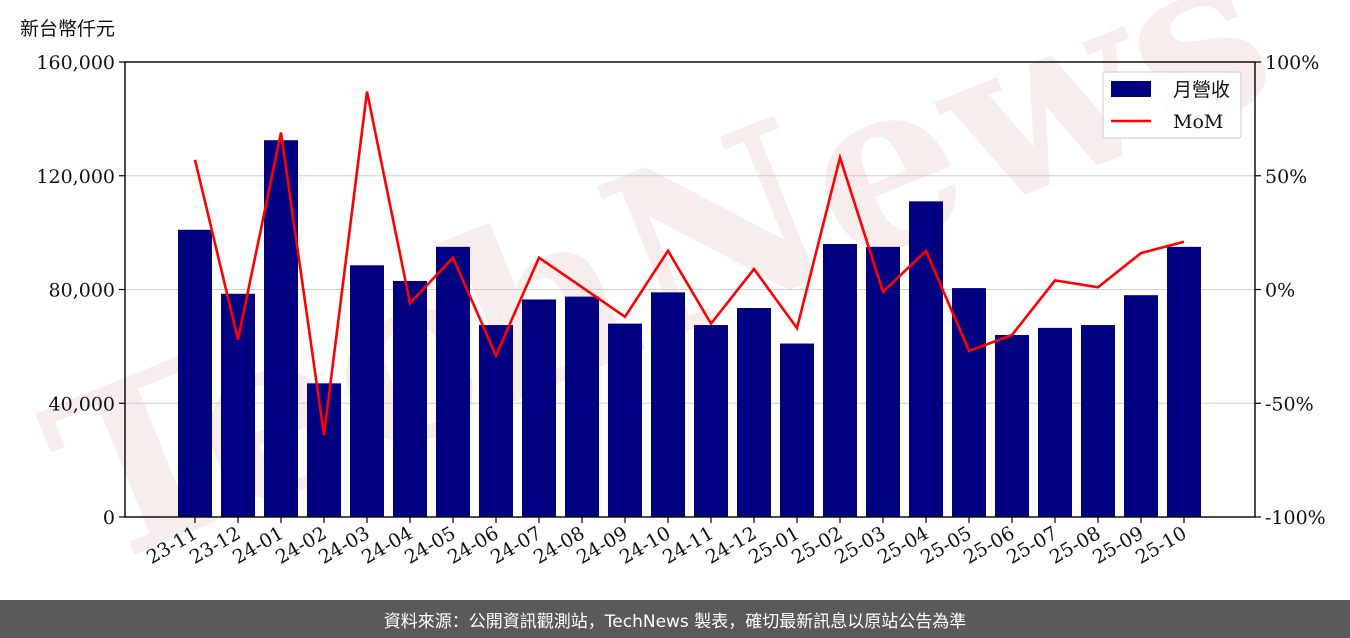 Image resolution: width=1350 pixels, height=638 pixels. I want to click on y-right-tick-label: 50%, so click(1286, 177).